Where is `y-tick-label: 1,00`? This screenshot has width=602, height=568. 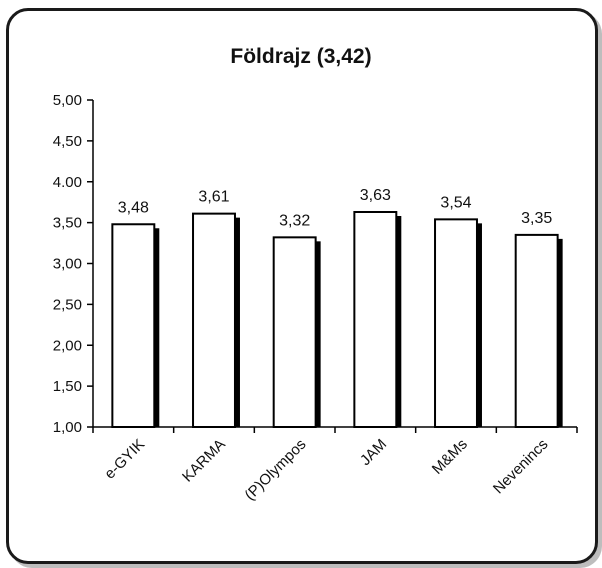 y-tick-label: 1,00 is located at coordinates (67, 427).